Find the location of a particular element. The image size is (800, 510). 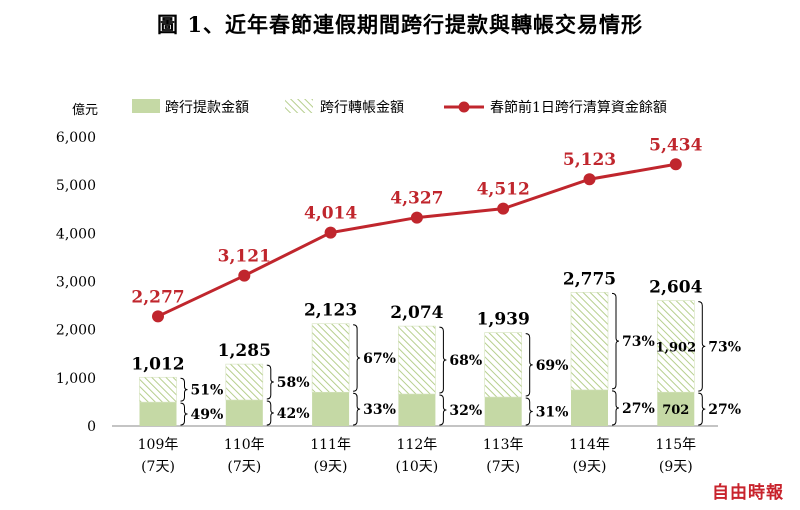

legend-label-balance: 春節前1日跨行清算資金餘額 is located at coordinates (578, 107).